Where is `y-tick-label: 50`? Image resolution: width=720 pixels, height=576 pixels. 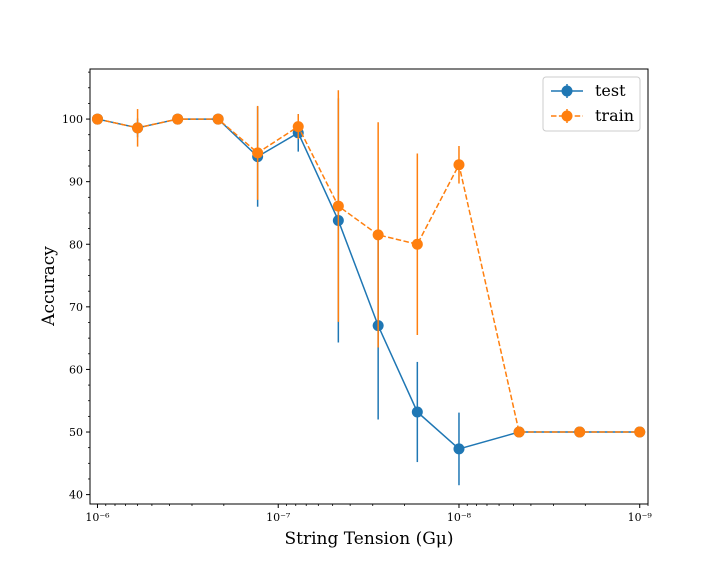
y-tick-label: 50 is located at coordinates (76, 432).